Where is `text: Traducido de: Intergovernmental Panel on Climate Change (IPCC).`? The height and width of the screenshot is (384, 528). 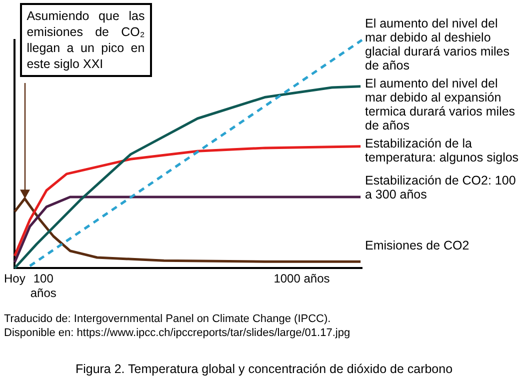
text: Traducido de: Intergovernmental Panel on Climate Change (IPCC). is located at coordinates (168, 319).